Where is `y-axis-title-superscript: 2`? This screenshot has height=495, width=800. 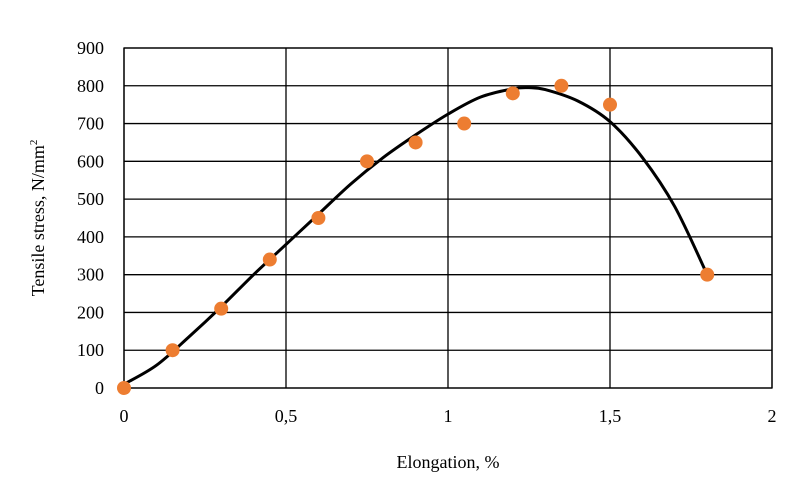 y-axis-title-superscript: 2 is located at coordinates (34, 143).